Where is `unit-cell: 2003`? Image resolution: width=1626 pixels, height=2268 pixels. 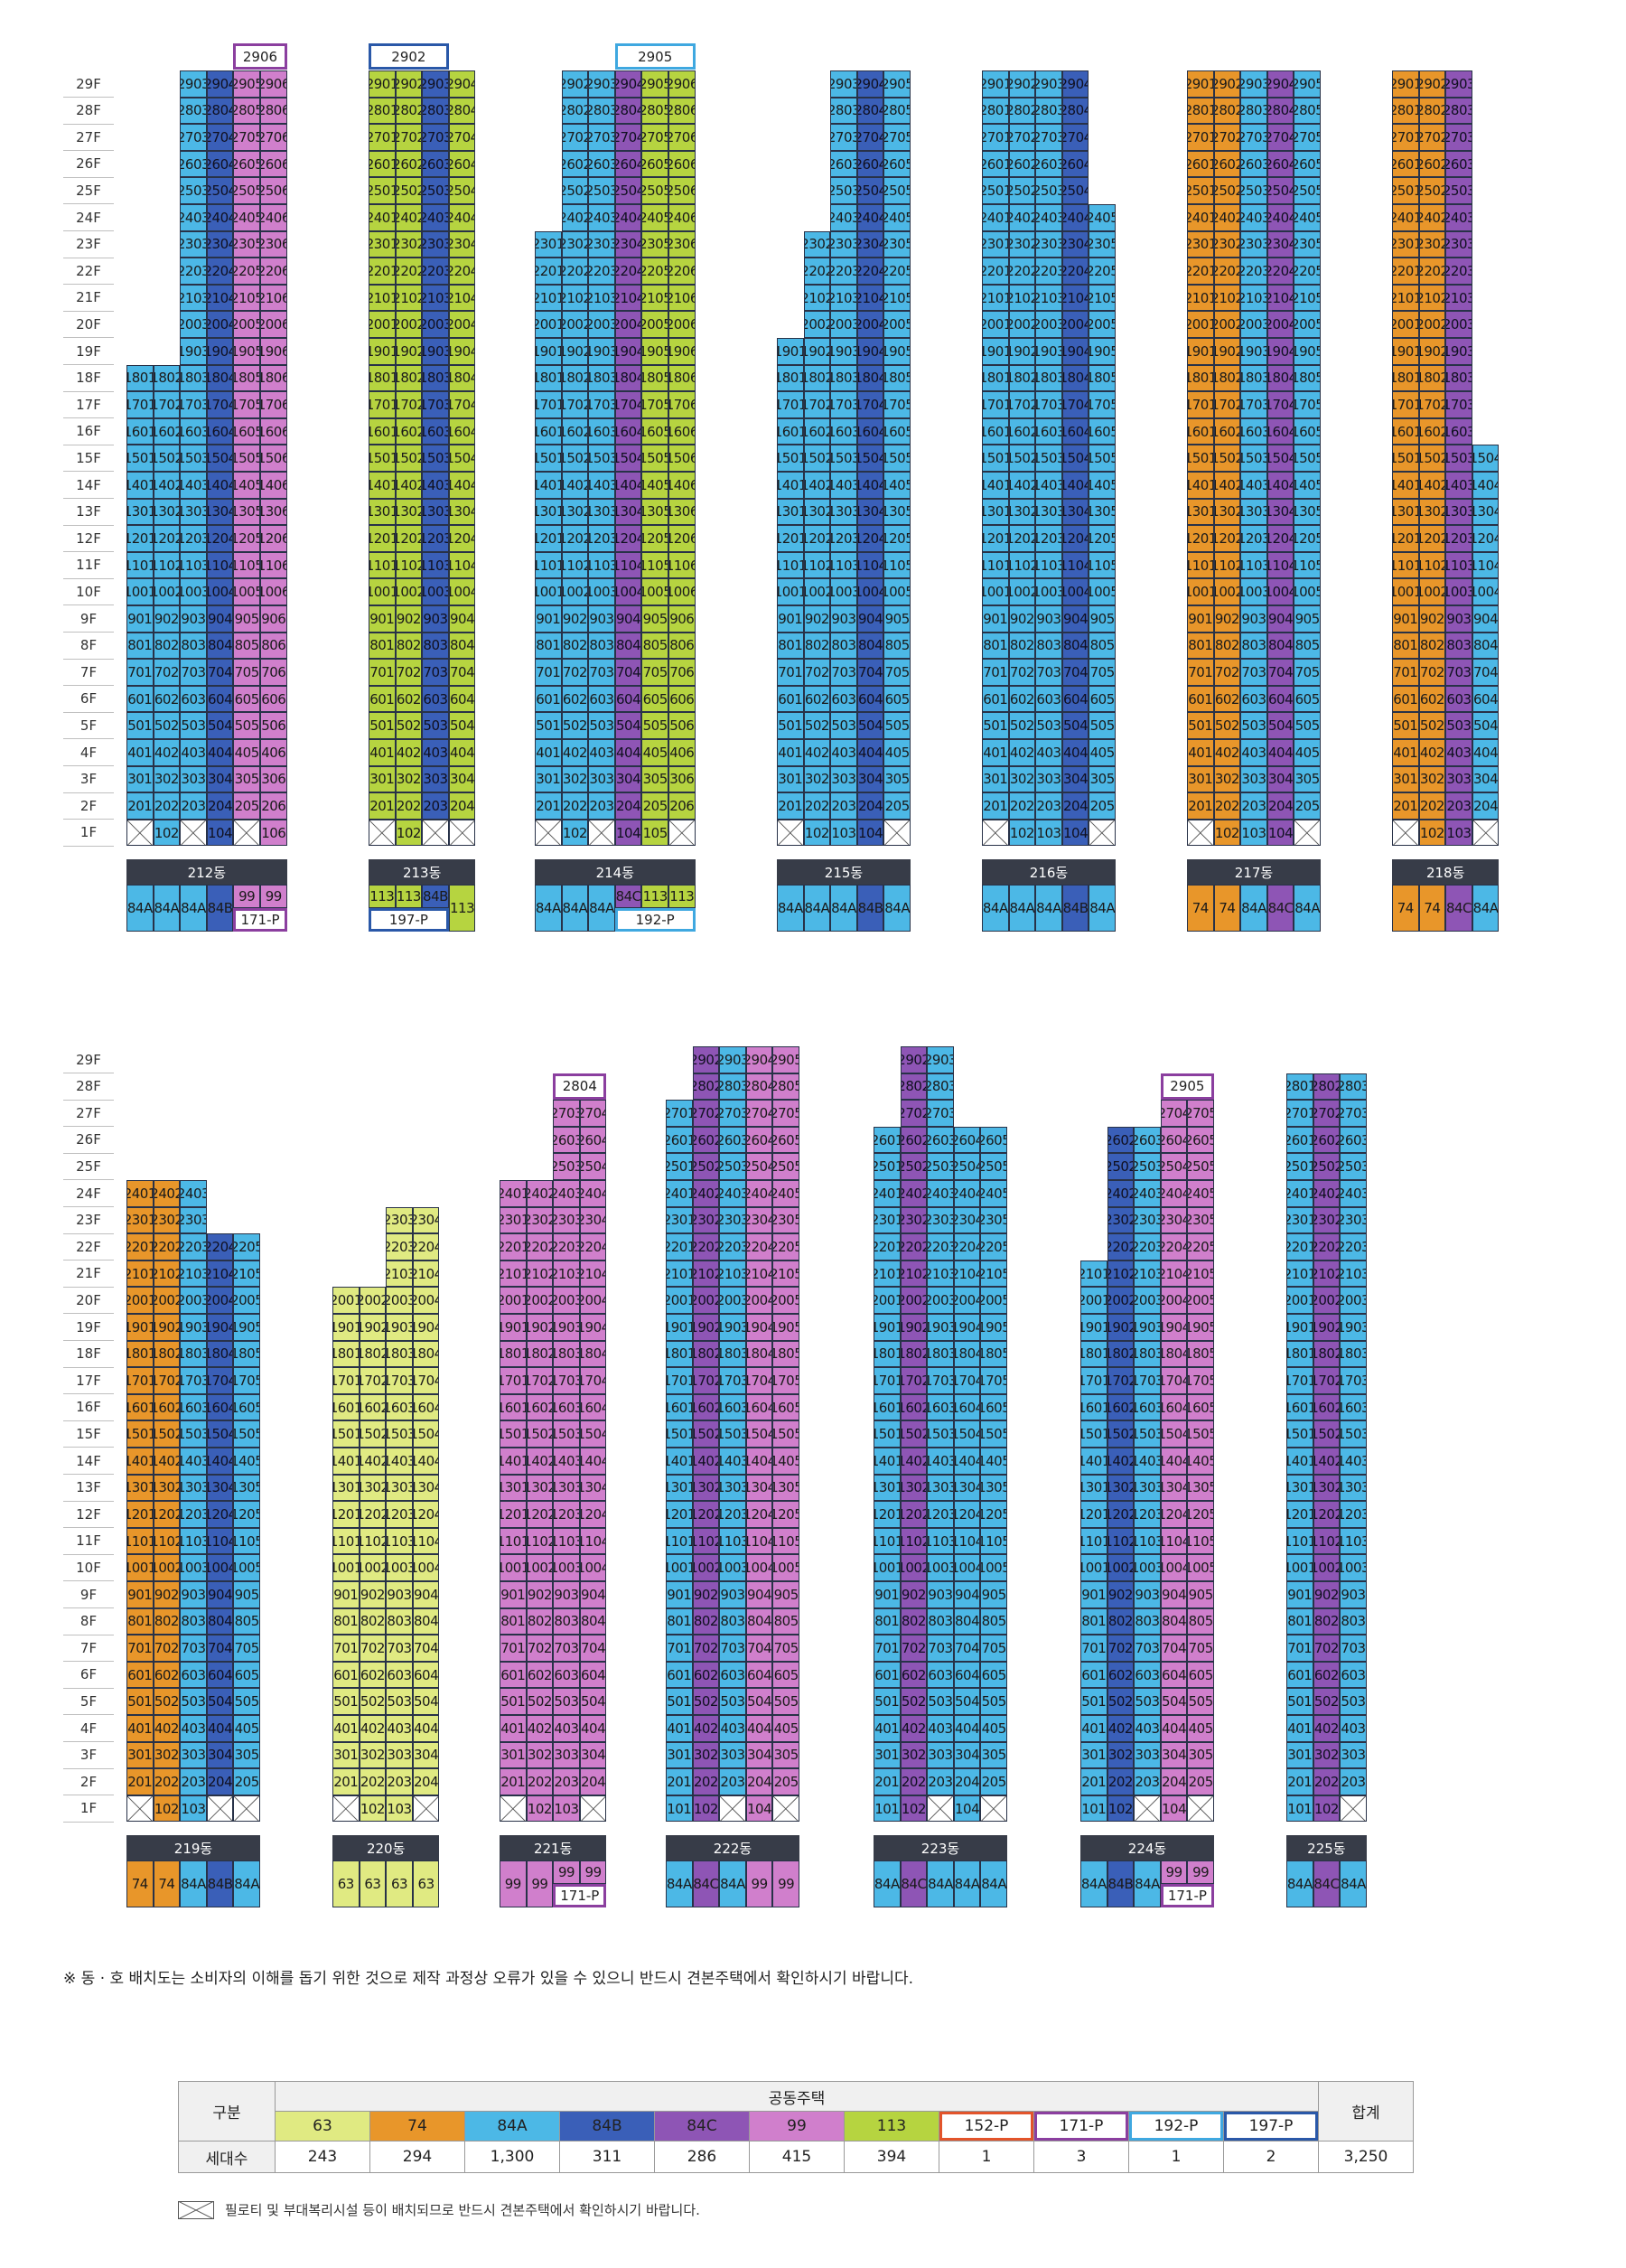
unit-cell: 2003 is located at coordinates (1048, 324).